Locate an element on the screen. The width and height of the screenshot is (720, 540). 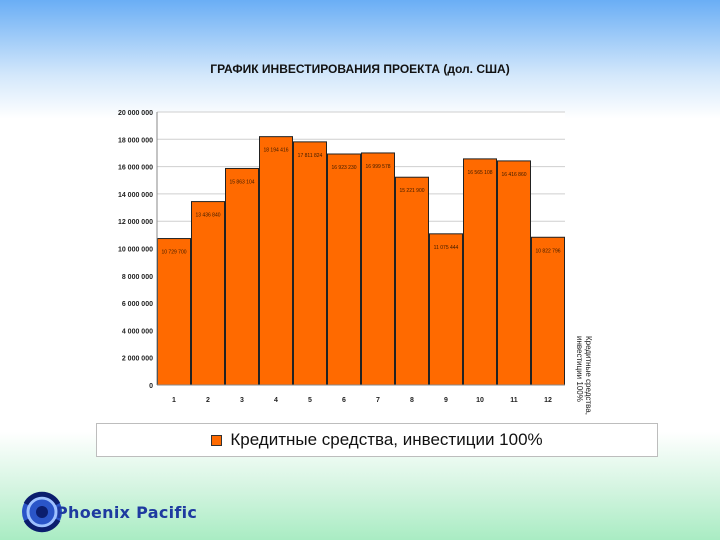
bar-data-label: 15 221 900 is located at coordinates (411, 191).